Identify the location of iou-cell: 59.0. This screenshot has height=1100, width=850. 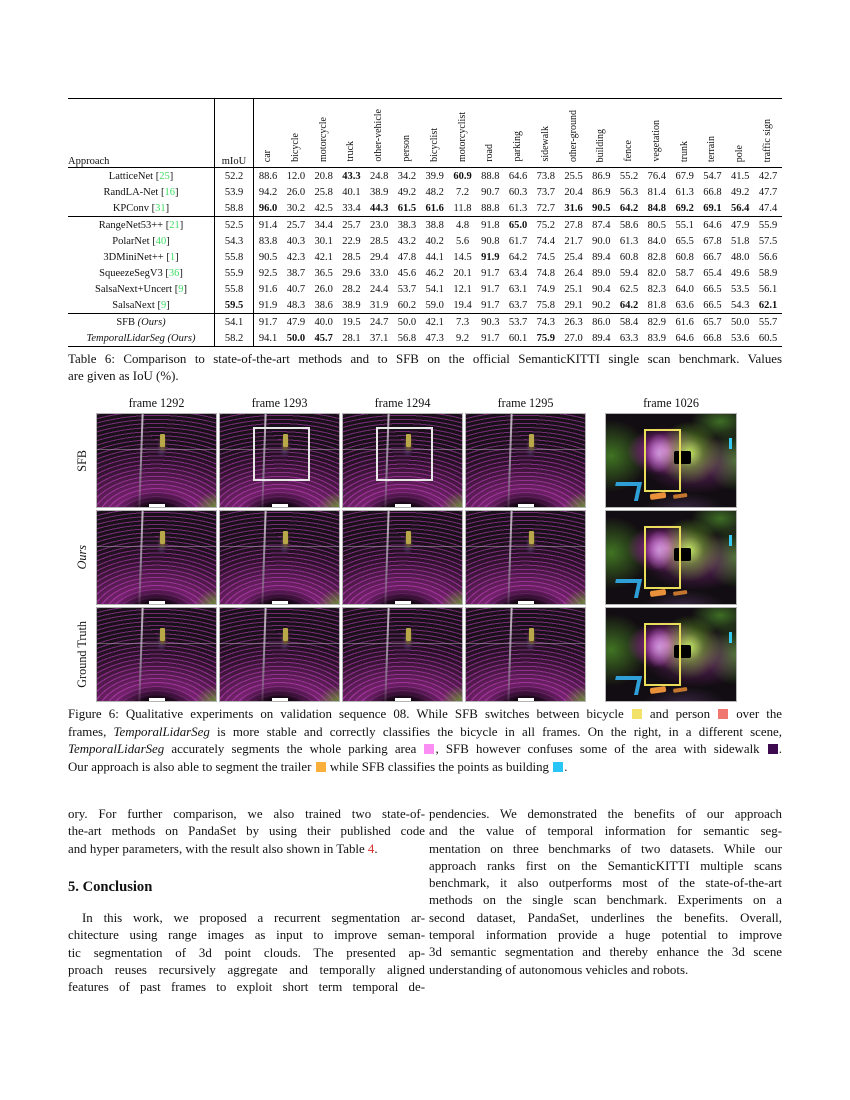
(434, 305).